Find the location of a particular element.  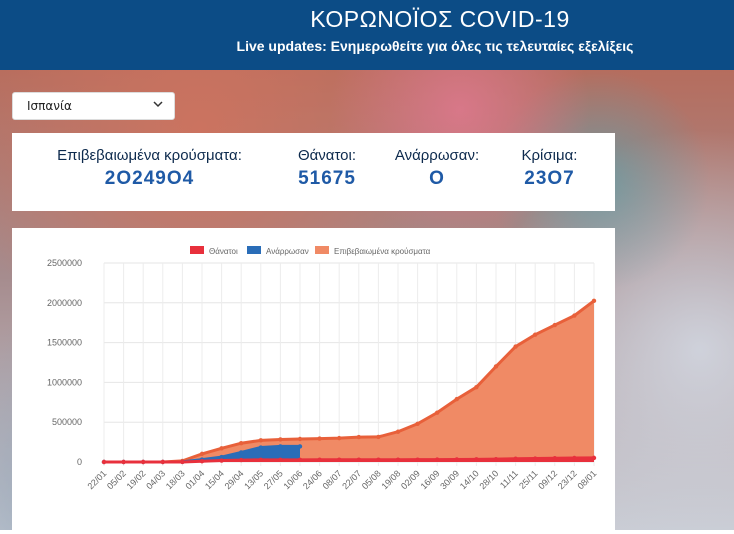

x-tick-label: 13/05 is located at coordinates (253, 479).